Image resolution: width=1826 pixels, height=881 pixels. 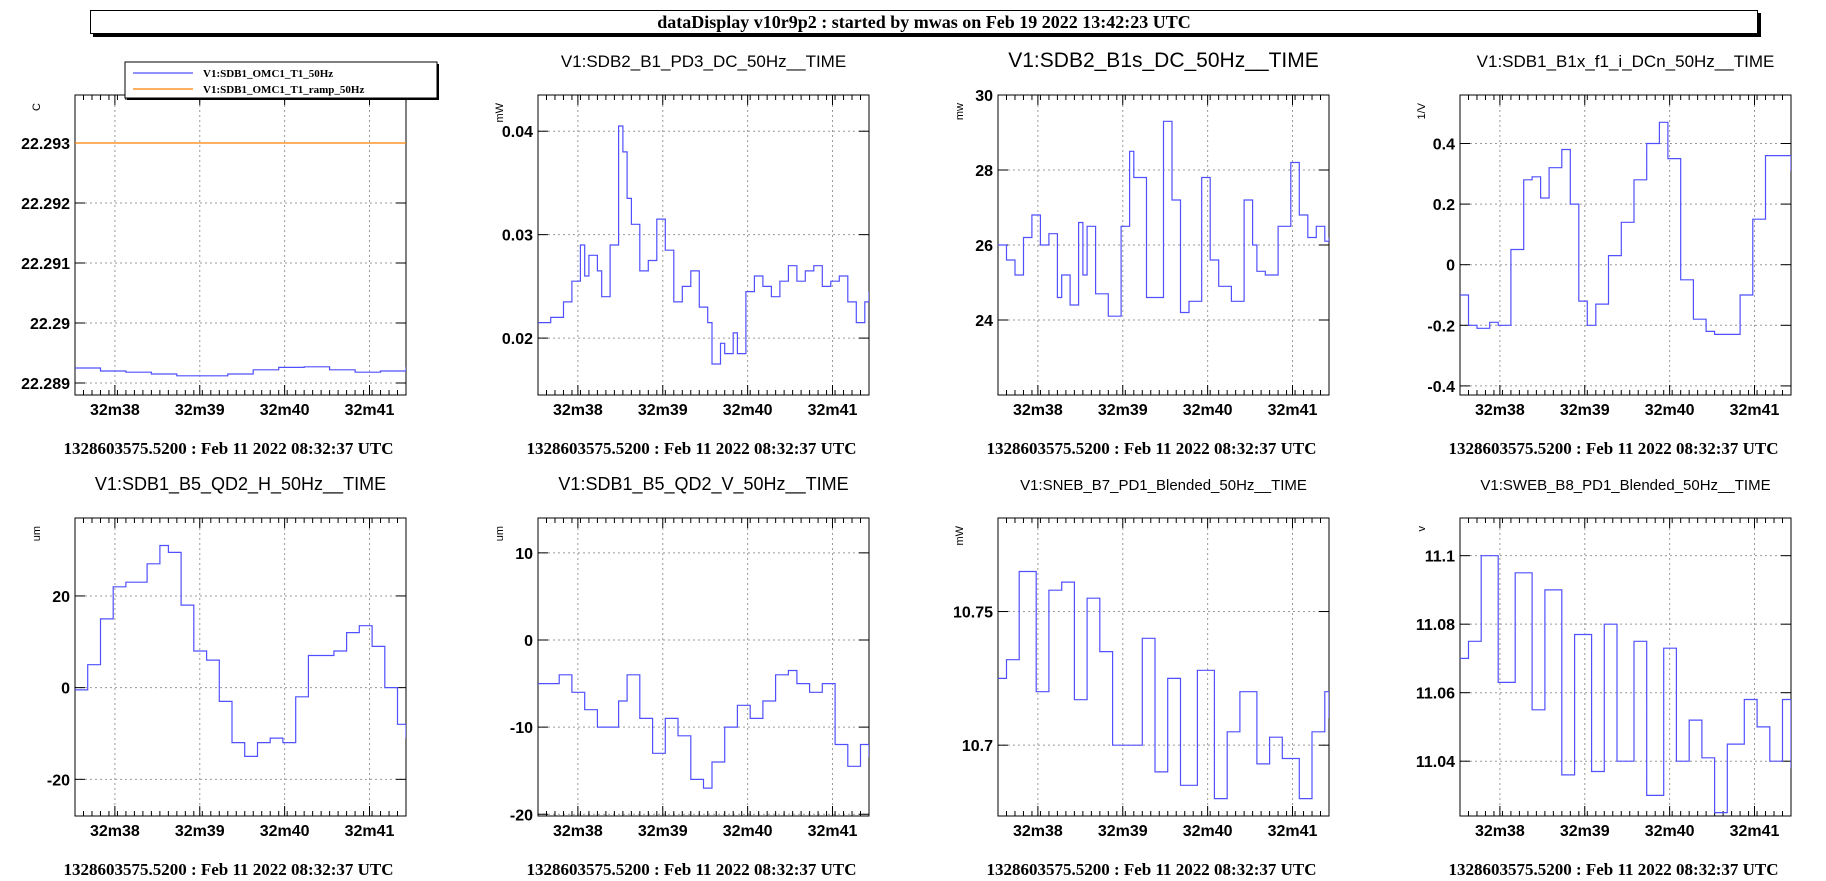 I want to click on plot-title: V1:SDB1_B1x_f1_i_DCn_50Hz__TIME, so click(x=1626, y=61).